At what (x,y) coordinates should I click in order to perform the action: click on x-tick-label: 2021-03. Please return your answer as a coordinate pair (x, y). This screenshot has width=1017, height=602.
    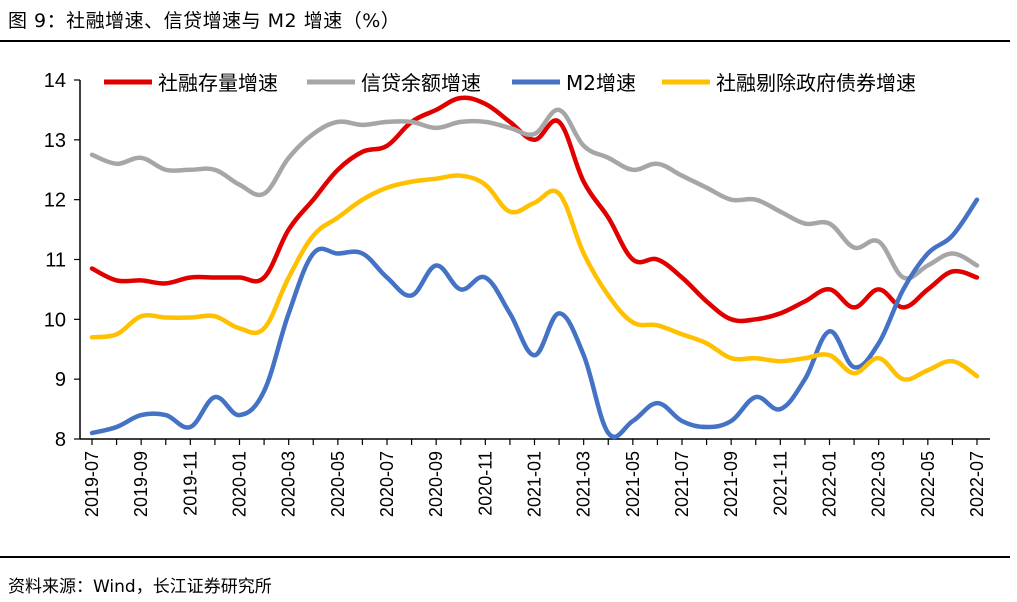
    Looking at the image, I should click on (584, 484).